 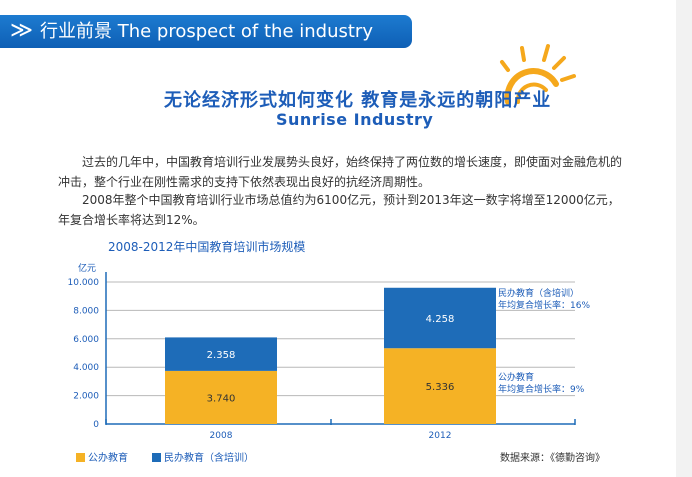 What do you see at coordinates (80, 457) in the screenshot?
I see `legend-swatch-public` at bounding box center [80, 457].